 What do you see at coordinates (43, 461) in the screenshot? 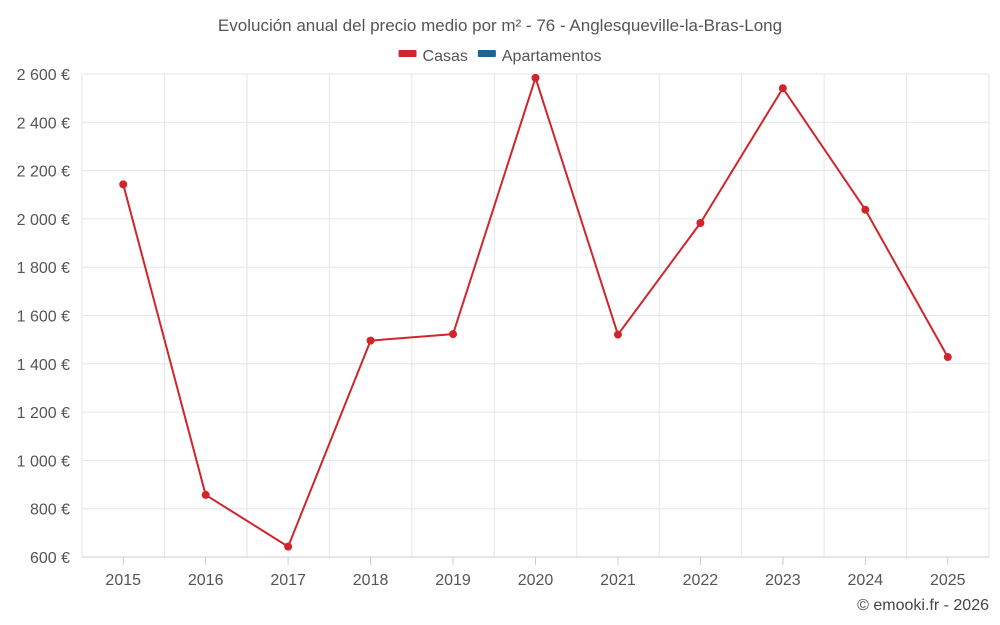
I see `y-tick-label: 1 000 €` at bounding box center [43, 461].